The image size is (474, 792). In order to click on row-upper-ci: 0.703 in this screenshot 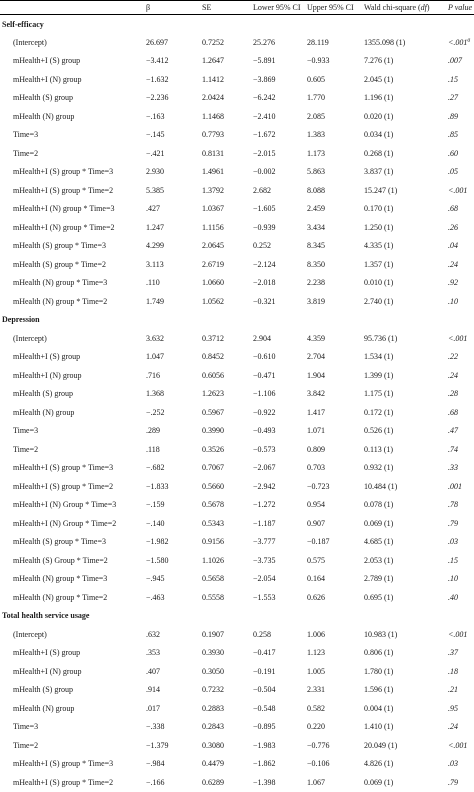, I will do `click(316, 468)`.